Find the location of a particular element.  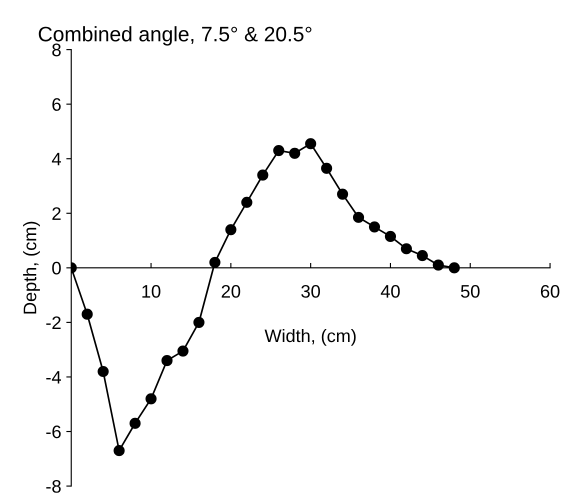

x-tick-label: 30 is located at coordinates (310, 291).